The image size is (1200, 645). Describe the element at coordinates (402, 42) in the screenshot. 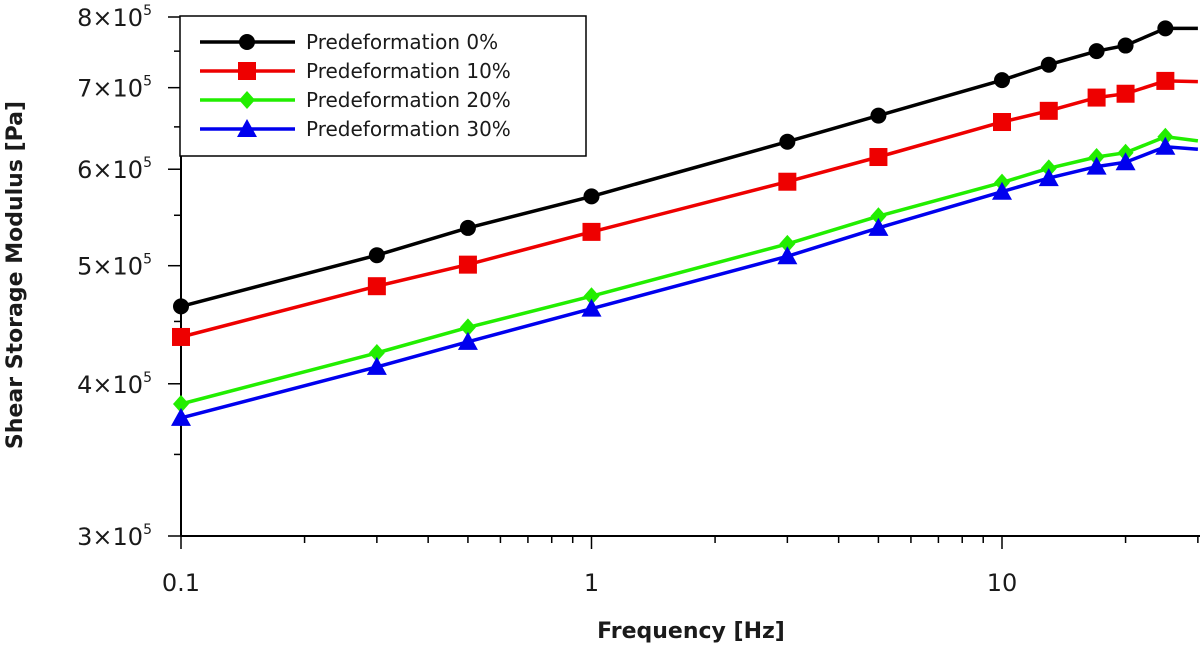

I see `legend-label: Predeformation 0%` at that location.